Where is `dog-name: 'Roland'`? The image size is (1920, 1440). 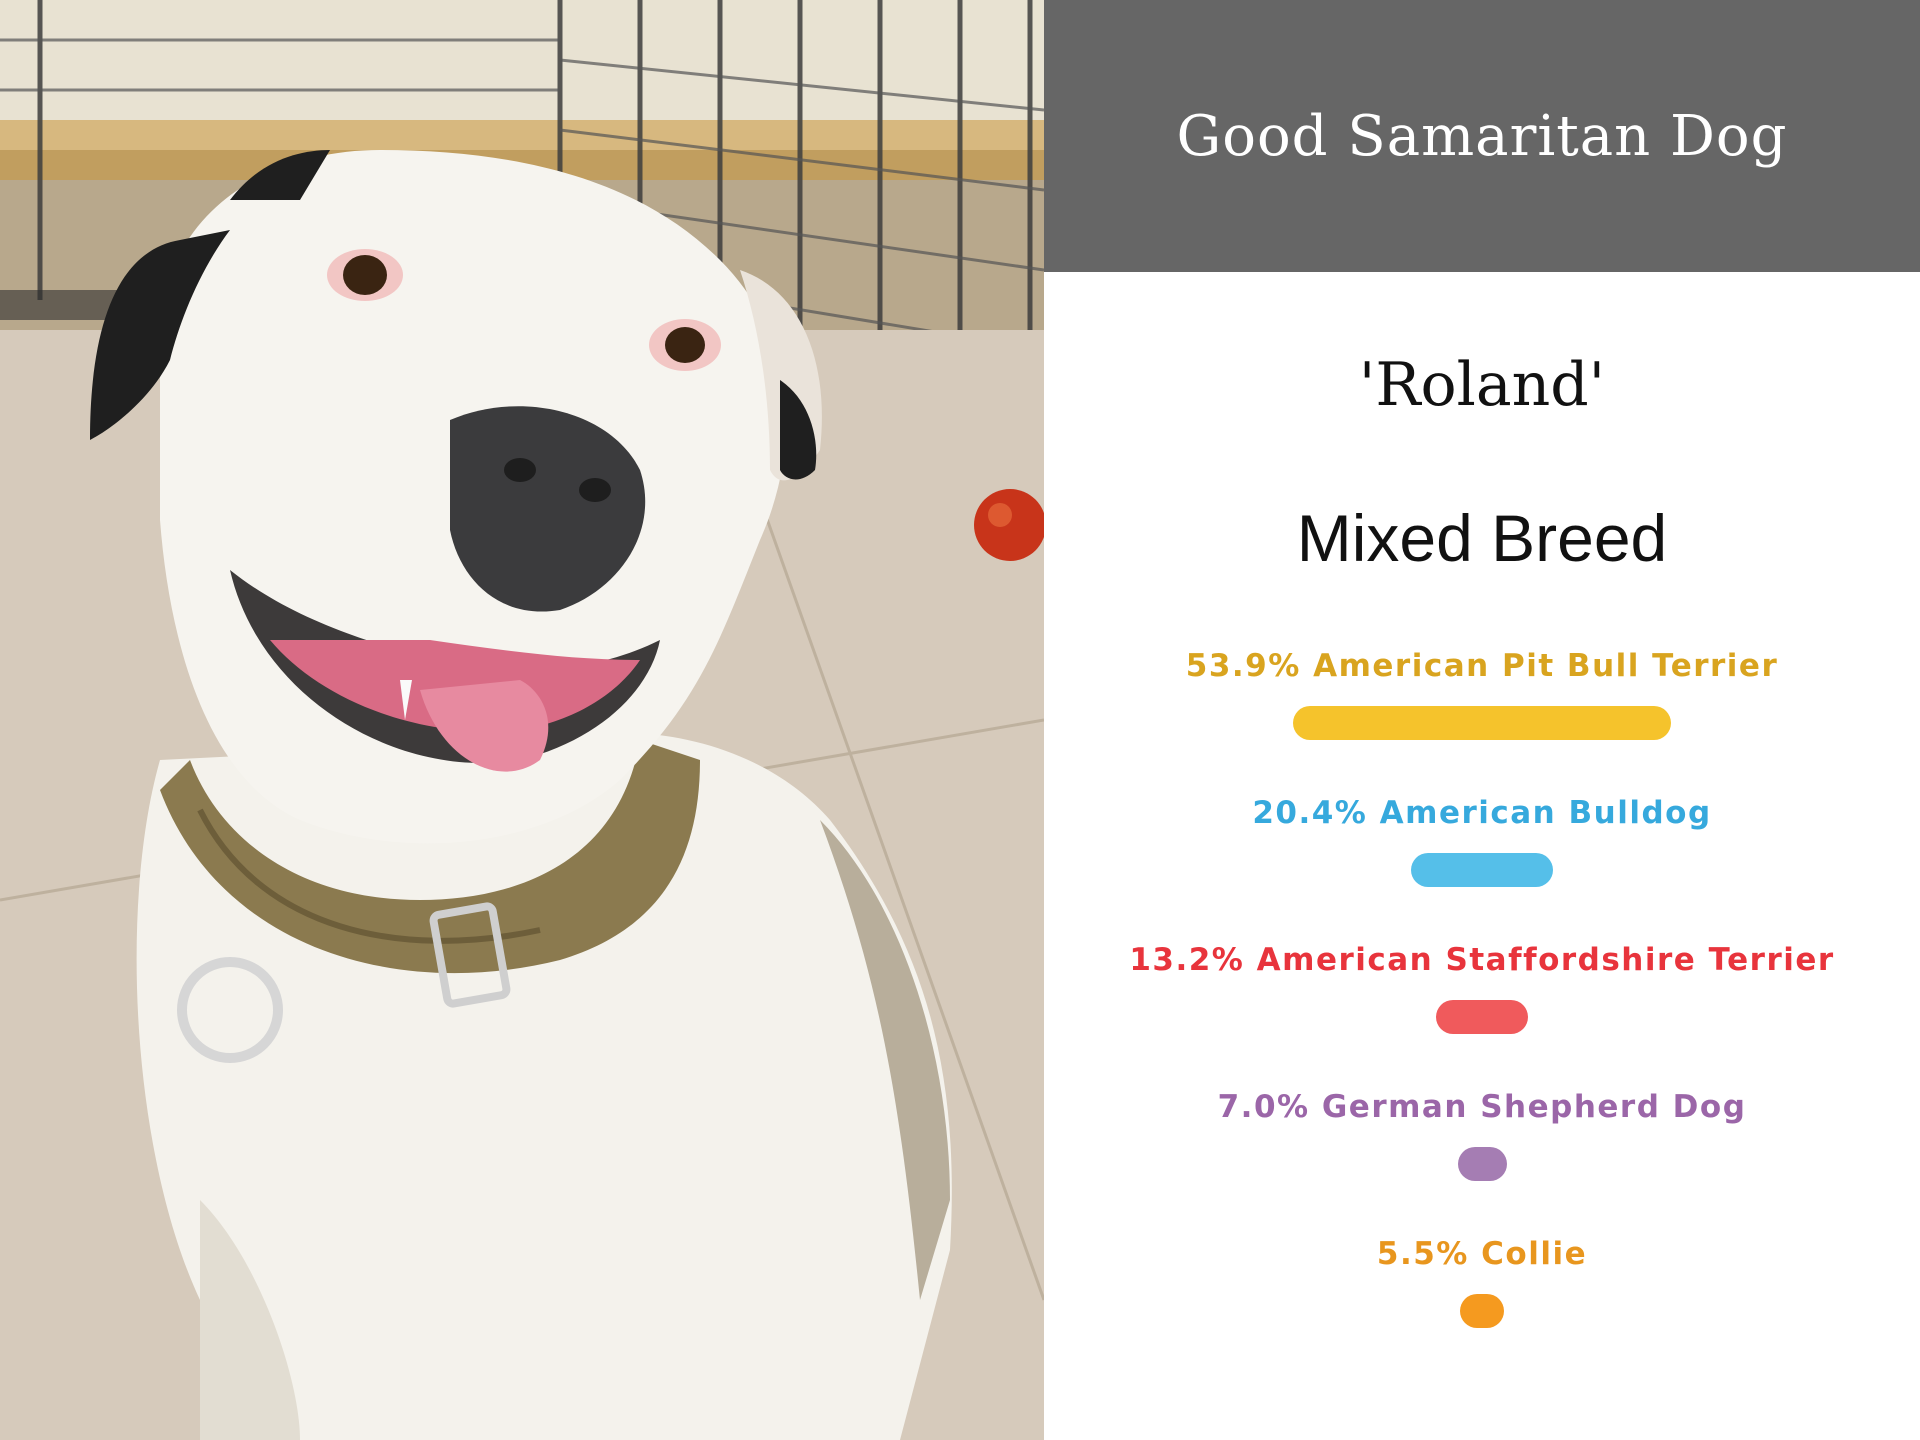
dog-name: 'Roland' is located at coordinates (1482, 385).